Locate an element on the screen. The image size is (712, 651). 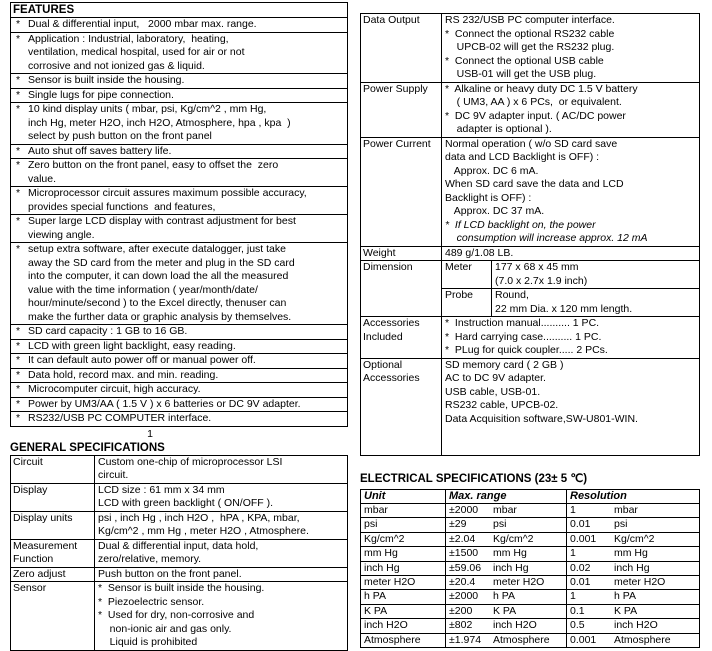
spec-label: Dimension is located at coordinates (401, 288).